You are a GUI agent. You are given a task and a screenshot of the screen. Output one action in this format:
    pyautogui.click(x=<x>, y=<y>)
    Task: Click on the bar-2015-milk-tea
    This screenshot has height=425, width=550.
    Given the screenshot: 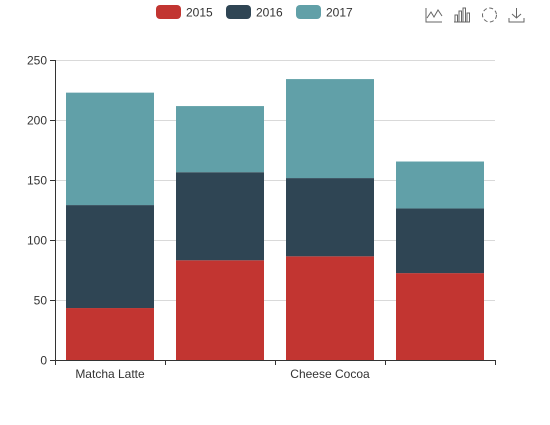 What is the action you would take?
    pyautogui.click(x=220, y=310)
    